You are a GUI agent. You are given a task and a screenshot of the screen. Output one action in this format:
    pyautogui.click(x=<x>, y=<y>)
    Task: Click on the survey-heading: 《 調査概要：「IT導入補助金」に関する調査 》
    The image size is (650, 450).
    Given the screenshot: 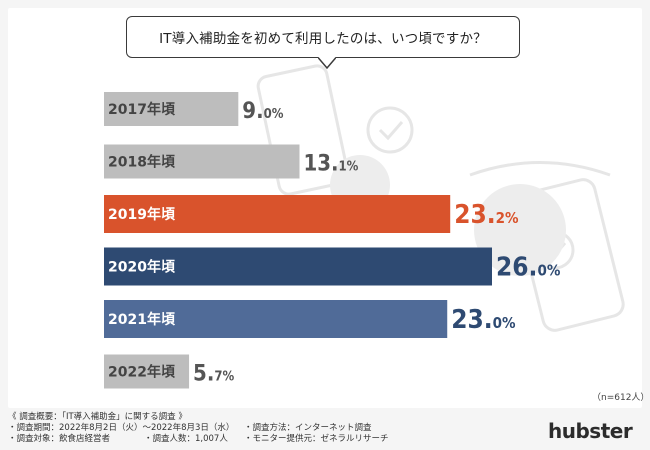 What is the action you would take?
    pyautogui.click(x=97, y=417)
    